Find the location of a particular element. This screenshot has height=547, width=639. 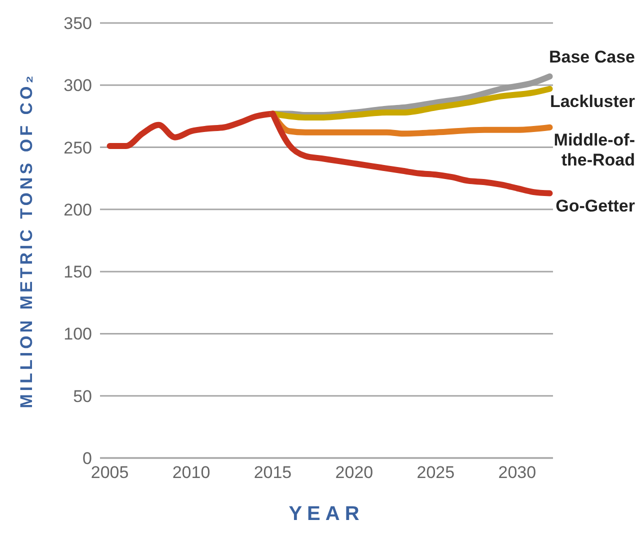

x-tick-label: 2025 is located at coordinates (435, 472).